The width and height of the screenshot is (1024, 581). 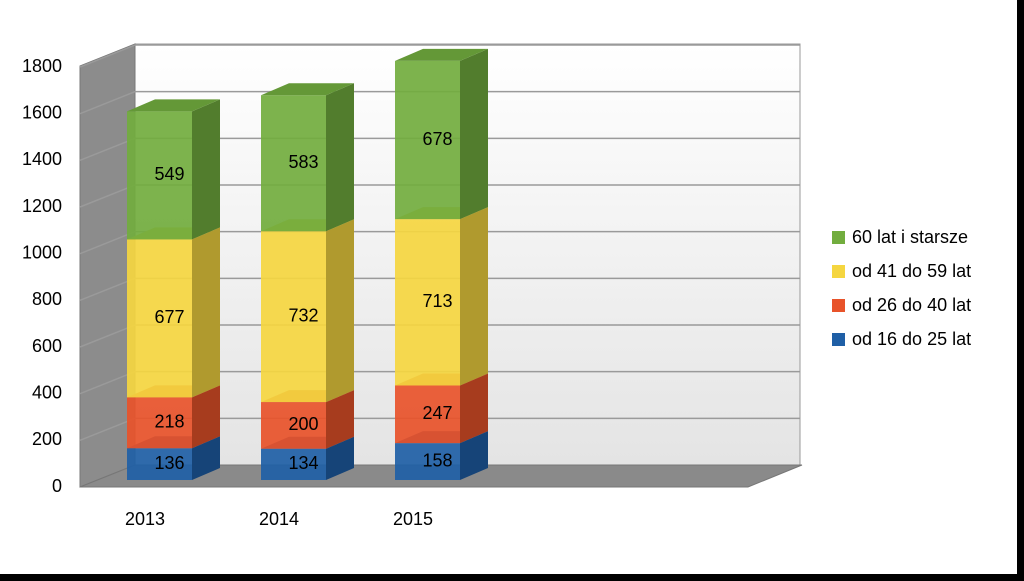 I want to click on y-tick-label: 1000, so click(x=42, y=252).